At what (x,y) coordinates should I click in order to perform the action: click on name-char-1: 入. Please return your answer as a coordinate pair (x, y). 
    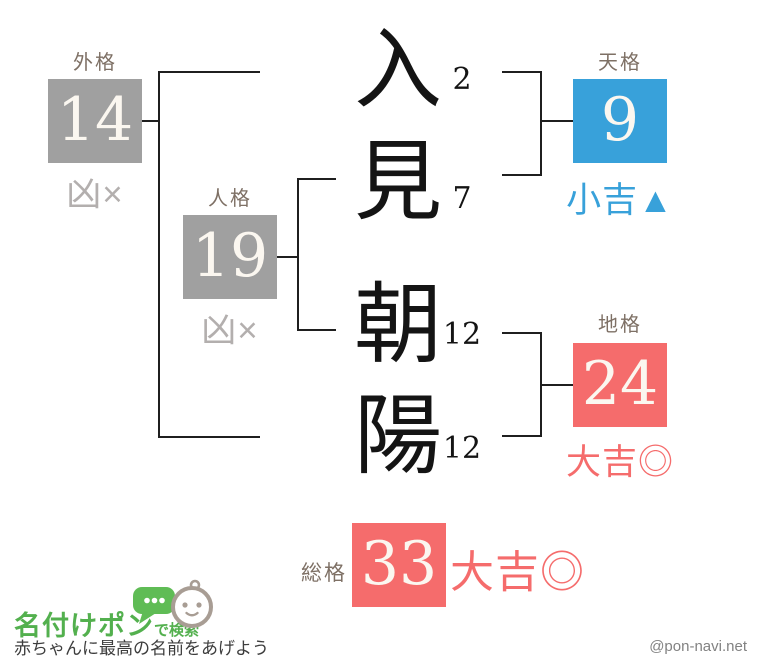
    Looking at the image, I should click on (397, 69).